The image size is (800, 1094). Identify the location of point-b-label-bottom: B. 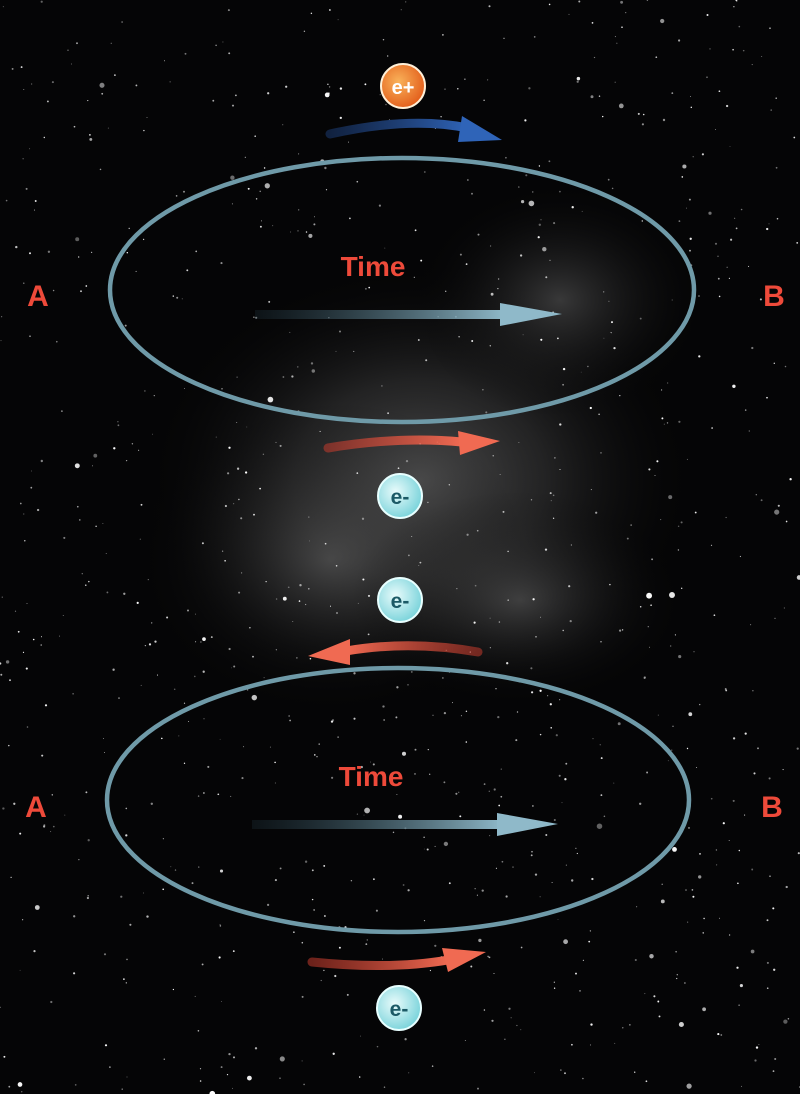
(772, 807).